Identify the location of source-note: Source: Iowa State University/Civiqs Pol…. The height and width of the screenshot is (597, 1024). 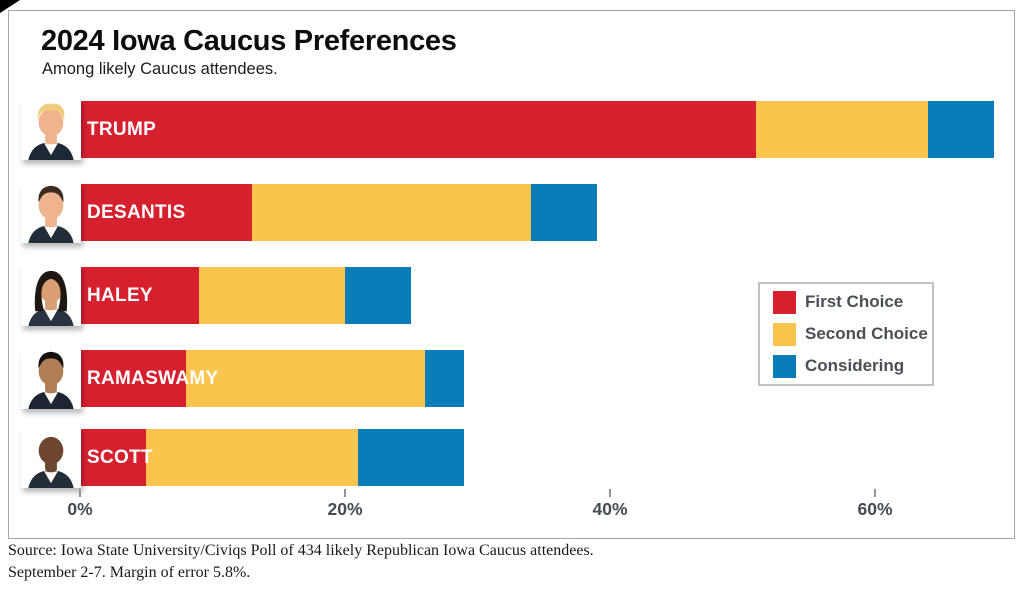
(301, 562).